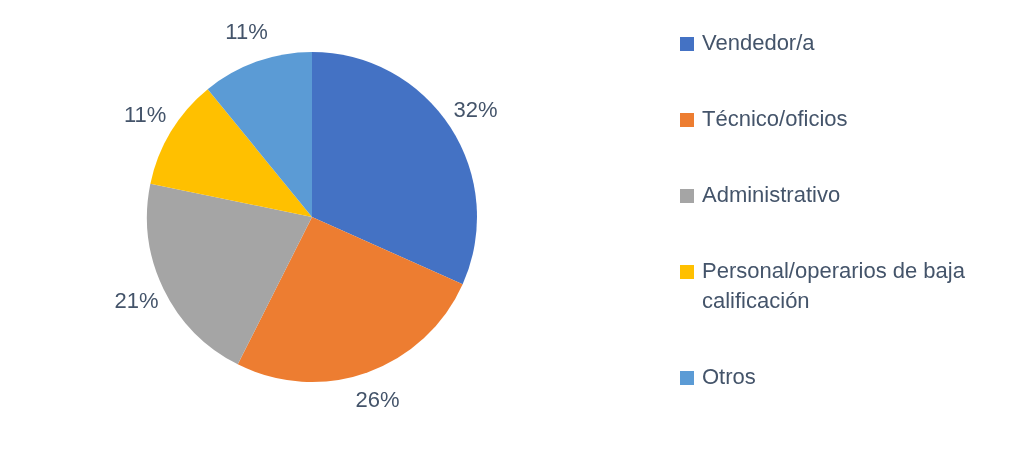 This screenshot has height=468, width=1024. What do you see at coordinates (758, 43) in the screenshot?
I see `legend-label: Vendedor/a` at bounding box center [758, 43].